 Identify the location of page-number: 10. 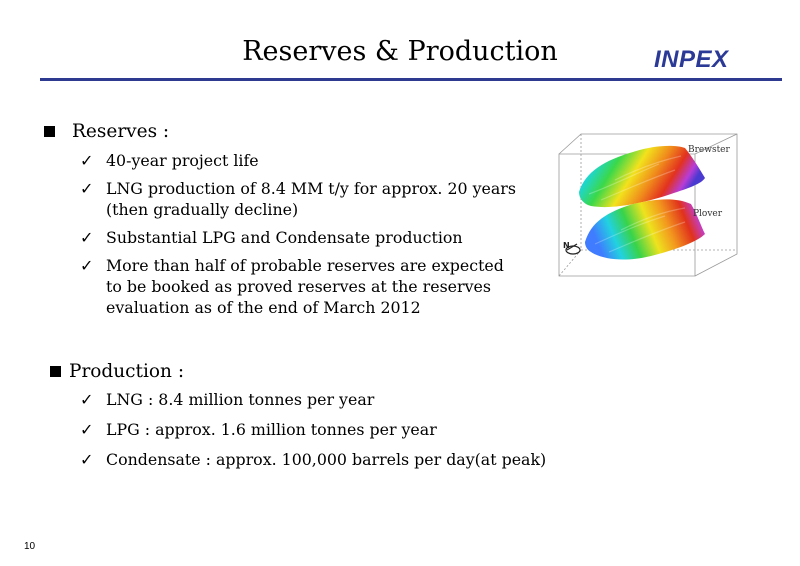
(30, 546).